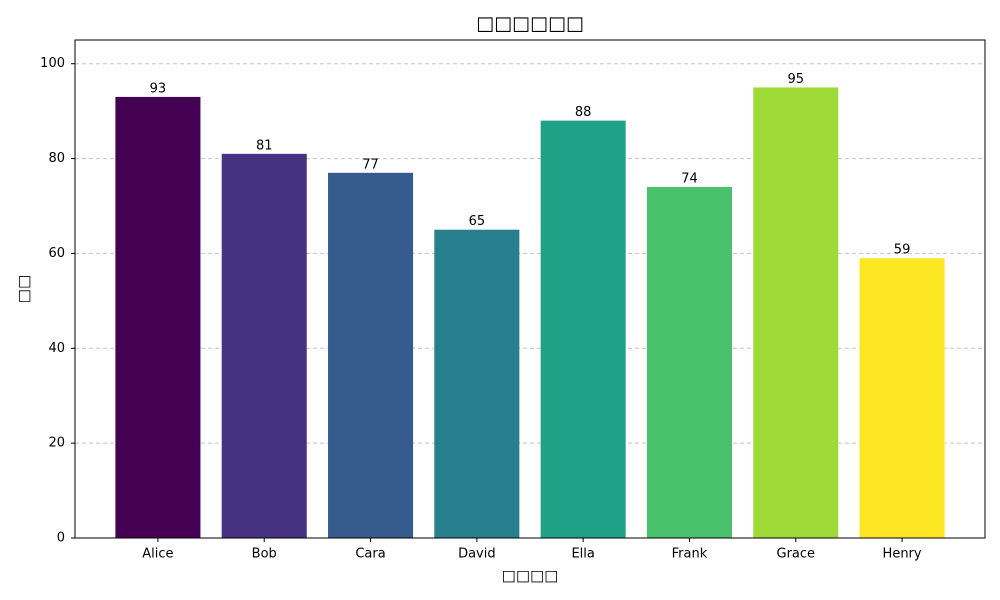 This screenshot has height=600, width=1000. Describe the element at coordinates (796, 554) in the screenshot. I see `x-tick-label: Grace` at that location.